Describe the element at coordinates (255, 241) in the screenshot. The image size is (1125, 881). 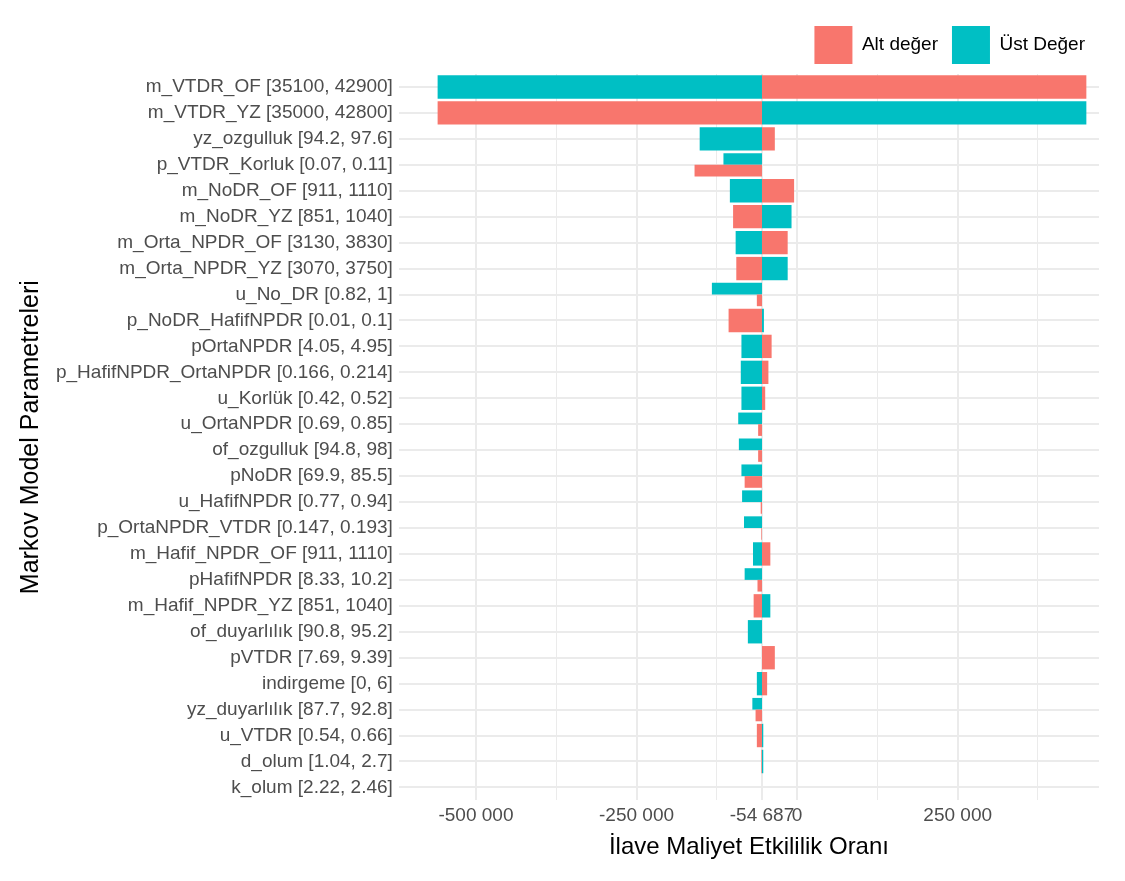
I see `y-tick-label: m_Orta_NPDR_OF [3130, 3830]` at that location.